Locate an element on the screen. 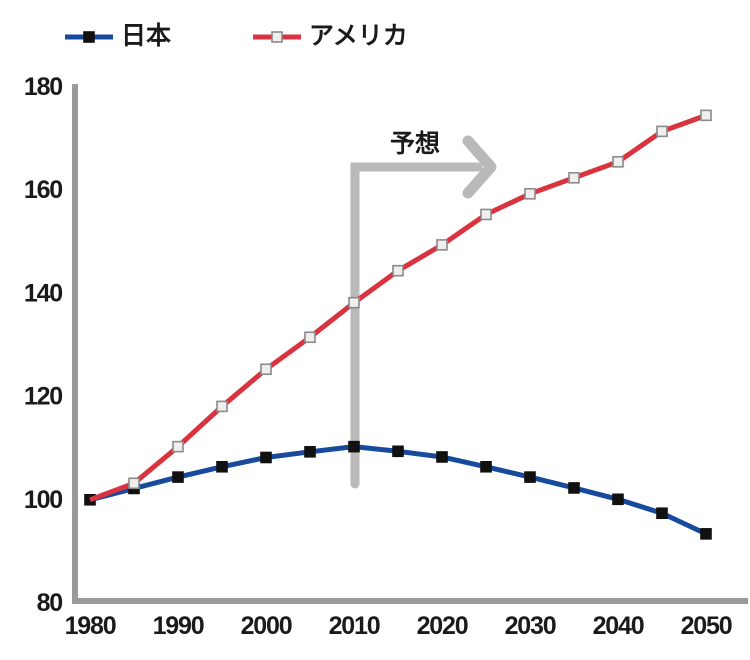  japan-legend-key-icon is located at coordinates (89, 36).